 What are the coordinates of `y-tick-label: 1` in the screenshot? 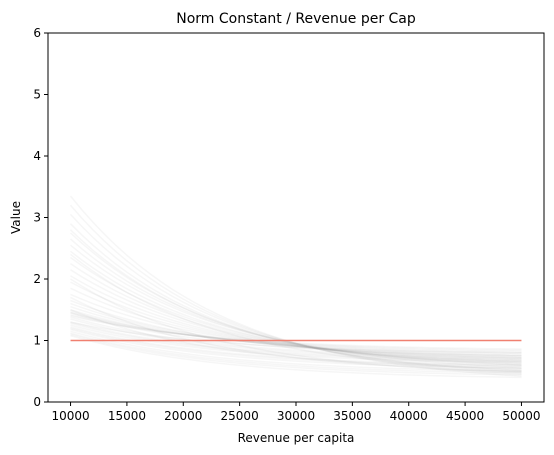 It's located at (37, 341).